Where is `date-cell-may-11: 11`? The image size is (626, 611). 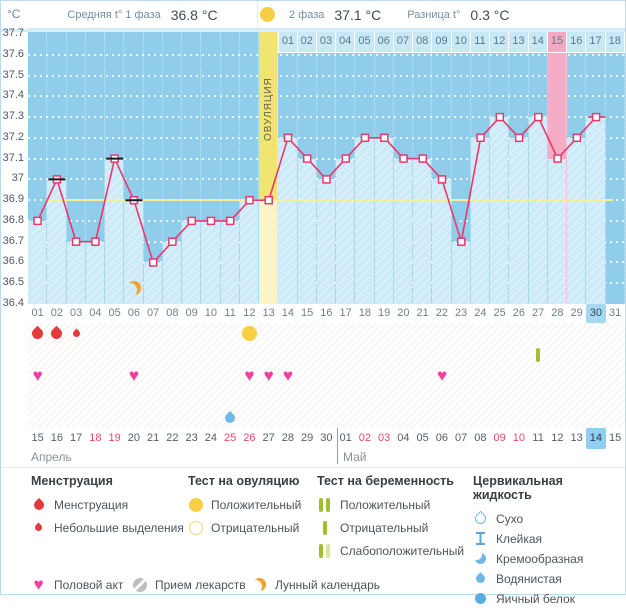
date-cell-may-11: 11 is located at coordinates (538, 438).